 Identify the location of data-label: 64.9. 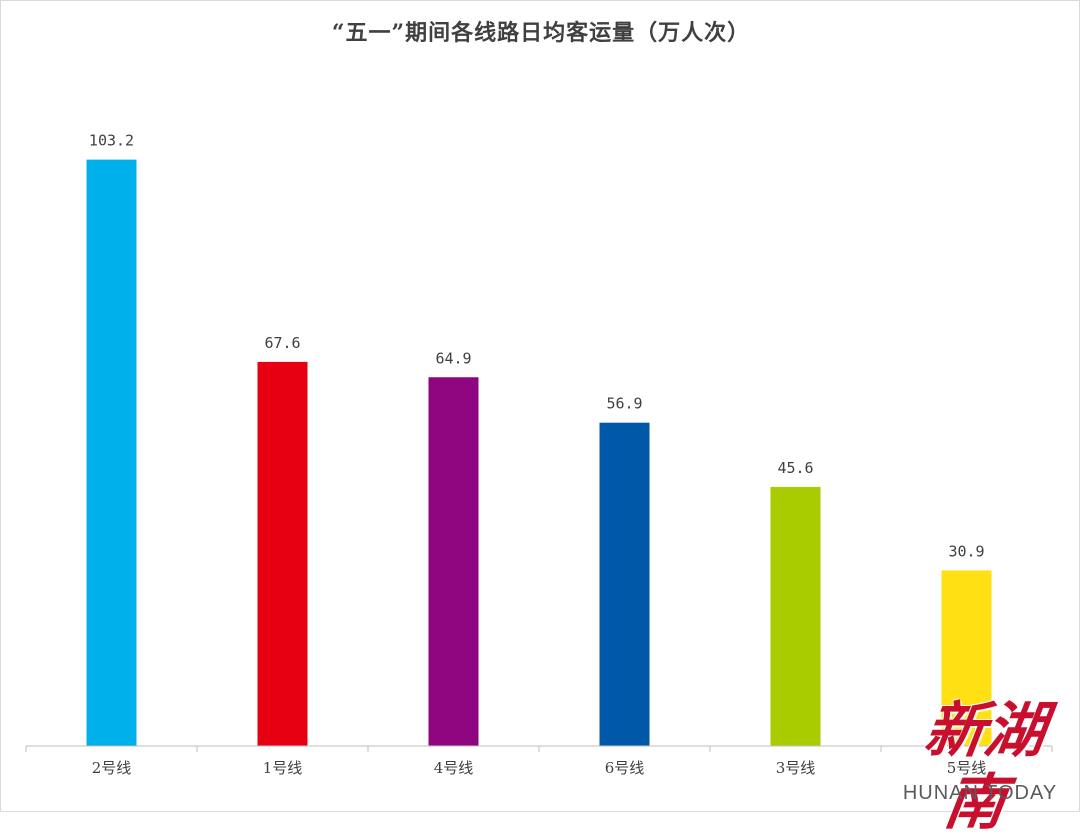
(453, 358).